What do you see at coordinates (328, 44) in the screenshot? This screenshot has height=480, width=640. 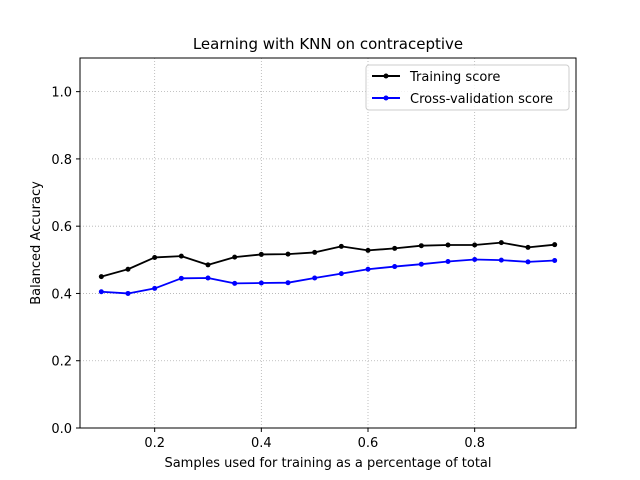 I see `chart-title: Learning with KNN on contraceptive` at bounding box center [328, 44].